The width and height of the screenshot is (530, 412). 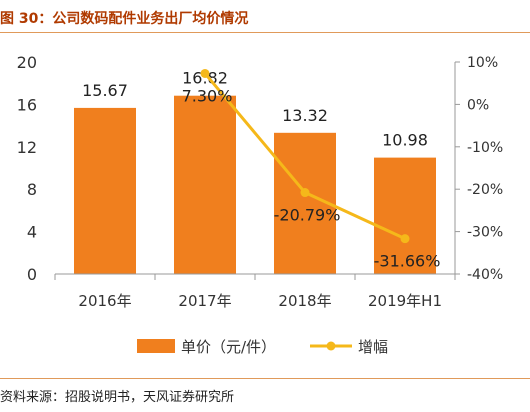 What do you see at coordinates (373, 347) in the screenshot?
I see `legend-line-label: 增幅` at bounding box center [373, 347].